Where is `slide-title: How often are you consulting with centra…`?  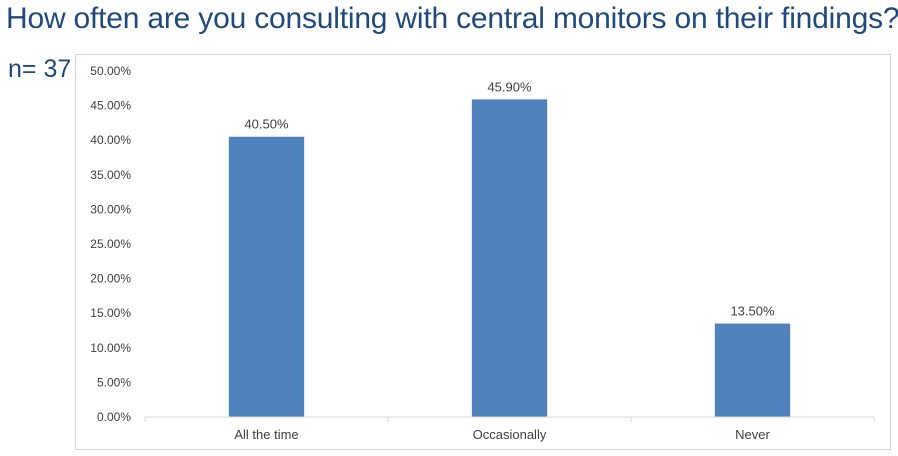
slide-title: How often are you consulting with centra… is located at coordinates (452, 18).